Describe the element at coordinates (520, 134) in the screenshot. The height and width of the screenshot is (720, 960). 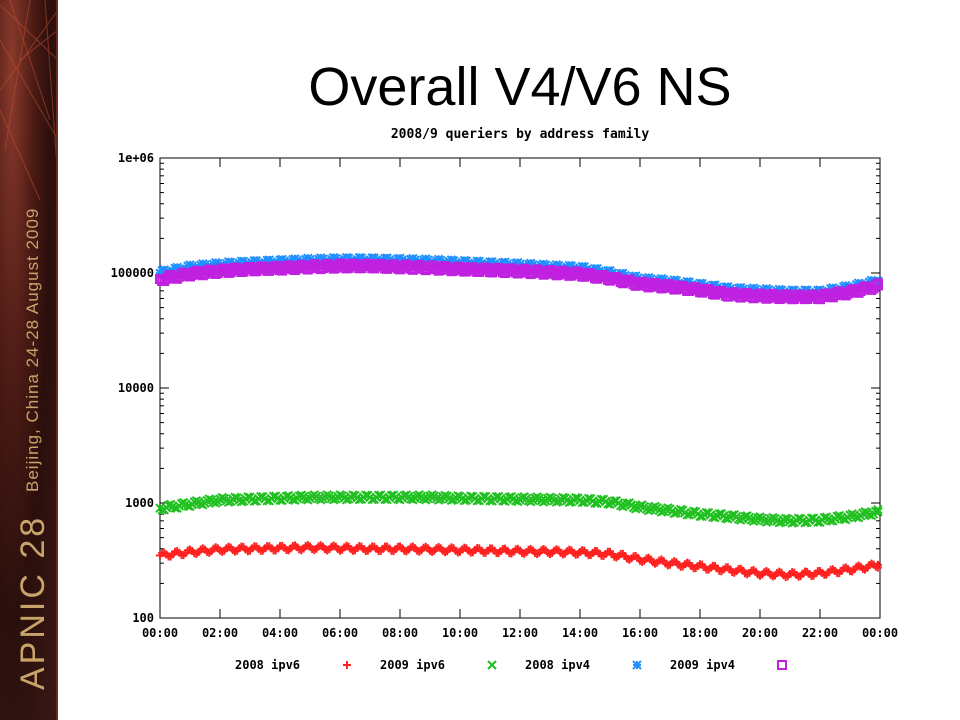
I see `chart-title: 2008/9 queriers by address family` at that location.